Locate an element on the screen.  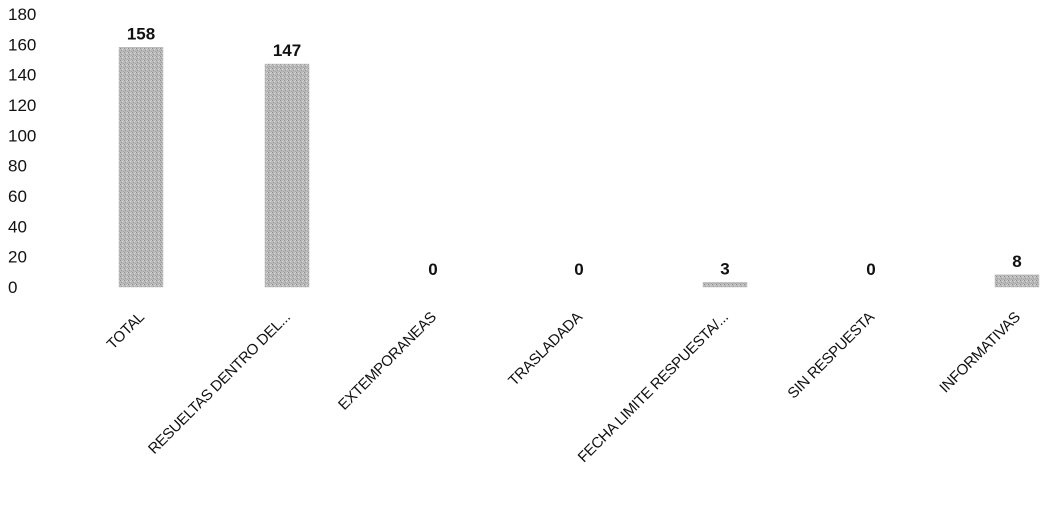
y-tick-label: 0 is located at coordinates (12, 287).